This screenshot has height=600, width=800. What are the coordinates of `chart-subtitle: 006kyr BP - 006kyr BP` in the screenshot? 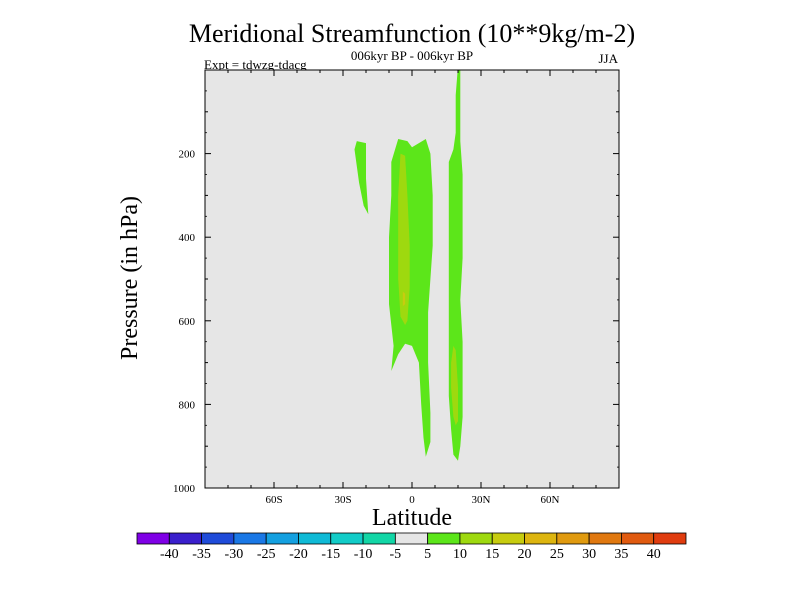 It's located at (412, 55).